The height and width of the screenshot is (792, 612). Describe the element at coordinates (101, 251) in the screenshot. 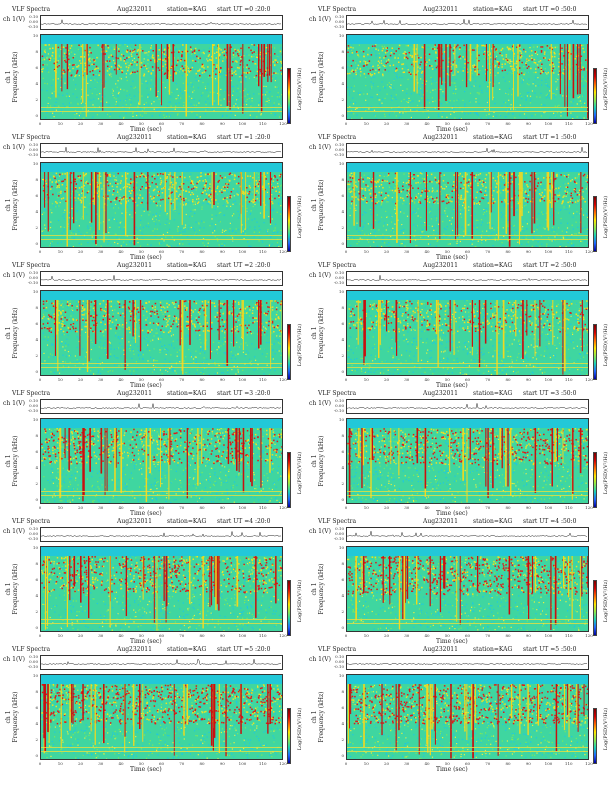

I see `x-tick-label: 30` at that location.